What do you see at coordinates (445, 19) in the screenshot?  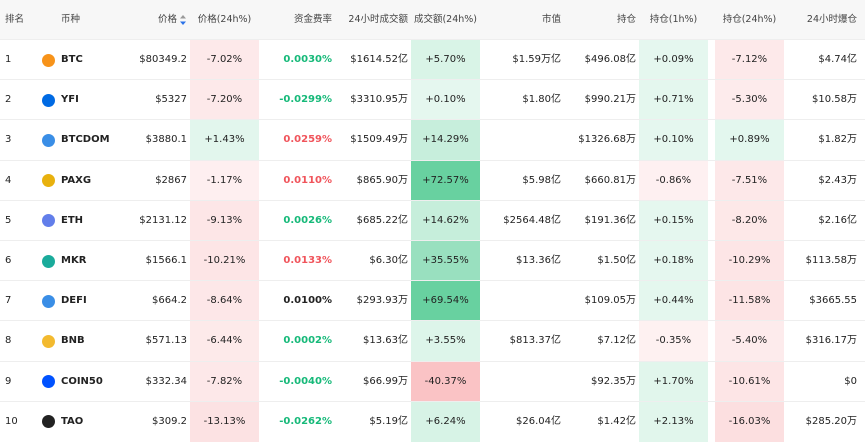 I see `column-header: 成交额(24h%)` at bounding box center [445, 19].